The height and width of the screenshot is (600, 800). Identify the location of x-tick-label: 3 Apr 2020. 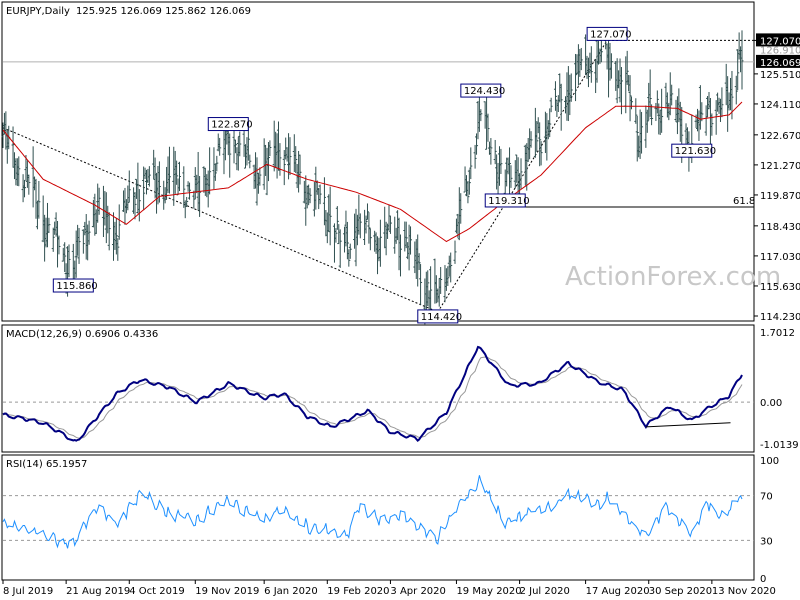
(417, 591).